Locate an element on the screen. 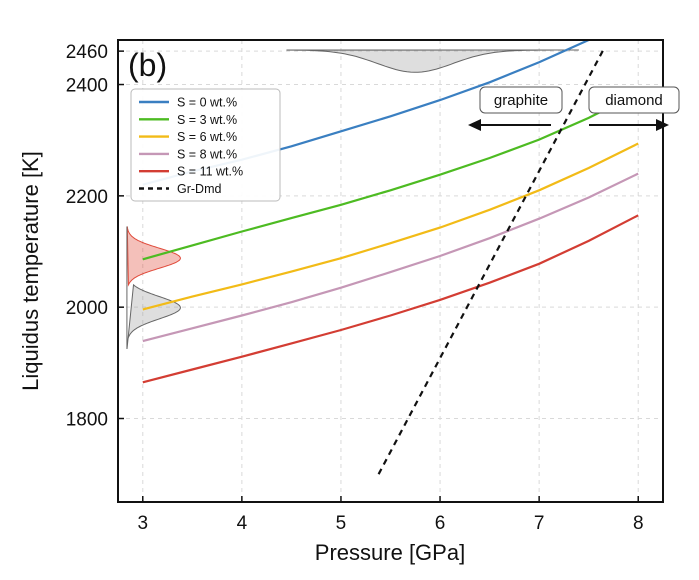 The height and width of the screenshot is (580, 699). y-tick-label: 2460 is located at coordinates (87, 52).